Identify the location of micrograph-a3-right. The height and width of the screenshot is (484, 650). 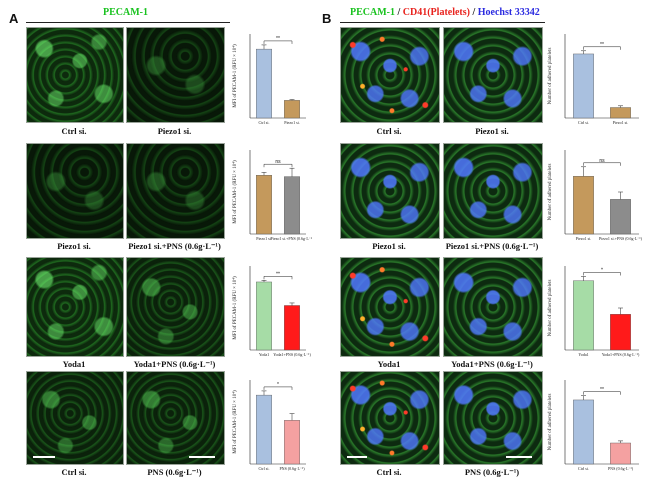
(175, 307).